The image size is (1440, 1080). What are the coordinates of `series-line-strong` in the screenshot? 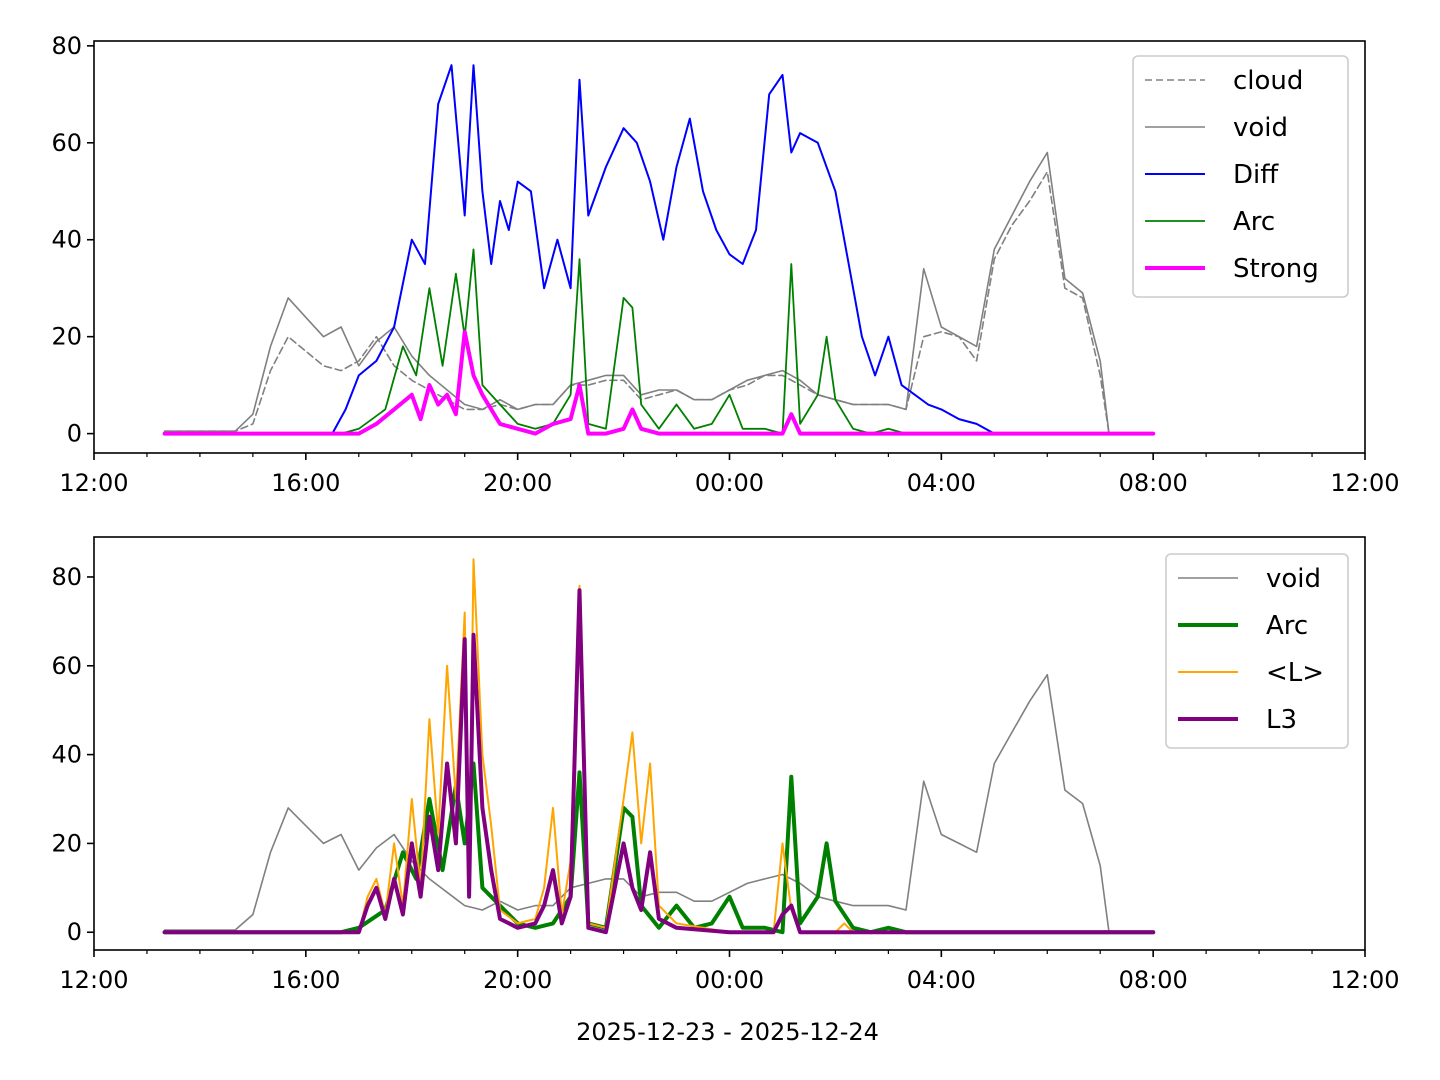 It's located at (659, 382).